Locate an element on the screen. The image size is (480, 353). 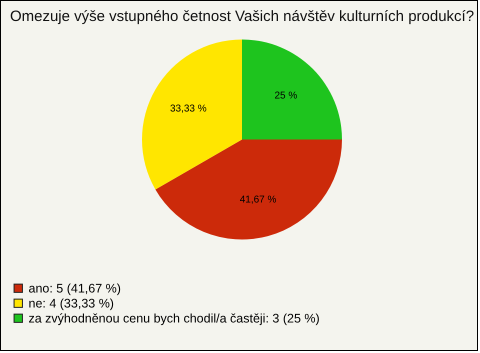
chart-title: Omezuje výše vstupného četnost Vašich návštěv kulturních produkcí? is located at coordinates (242, 16).